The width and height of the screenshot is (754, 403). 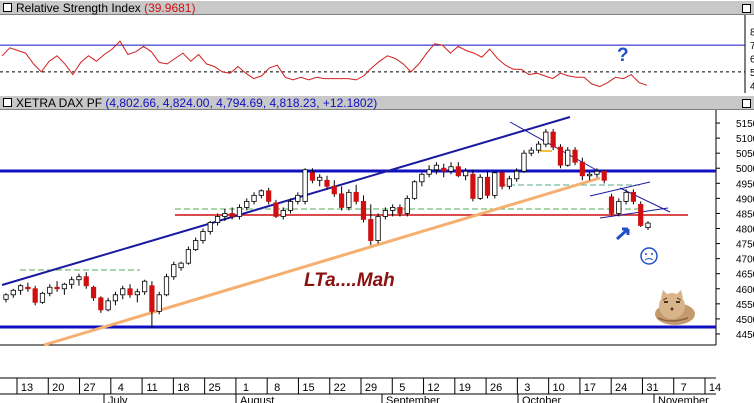 What do you see at coordinates (170, 8) in the screenshot?
I see `rsi-value: (39.9681)` at bounding box center [170, 8].